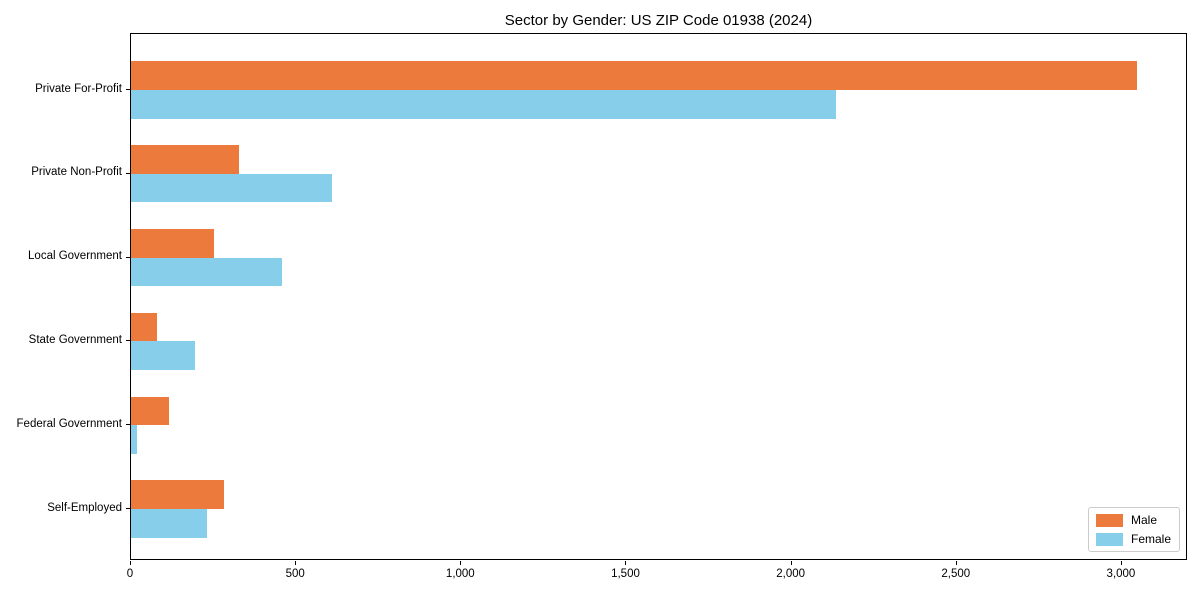 Image resolution: width=1200 pixels, height=600 pixels. What do you see at coordinates (956, 574) in the screenshot?
I see `xtick-label-2-500: 2,500` at bounding box center [956, 574].